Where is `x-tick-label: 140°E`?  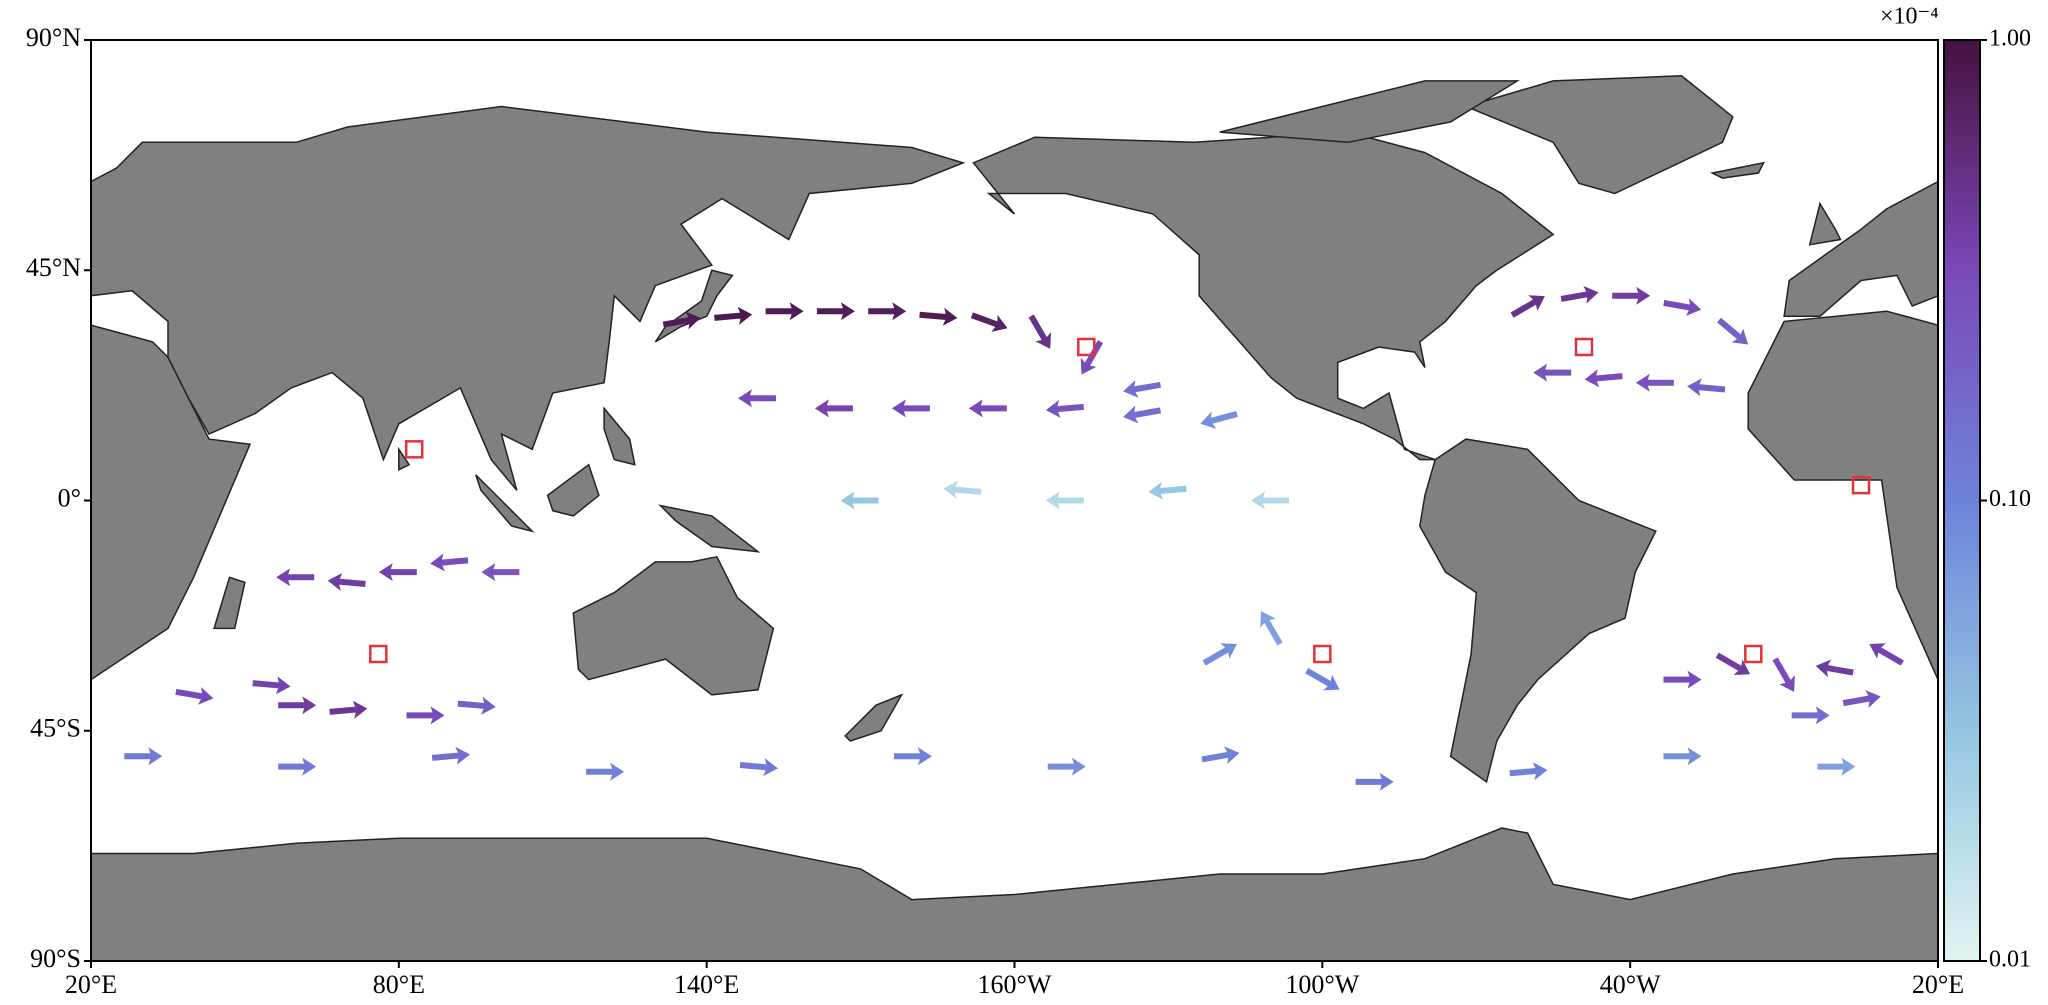
x-tick-label: 140°E is located at coordinates (706, 984).